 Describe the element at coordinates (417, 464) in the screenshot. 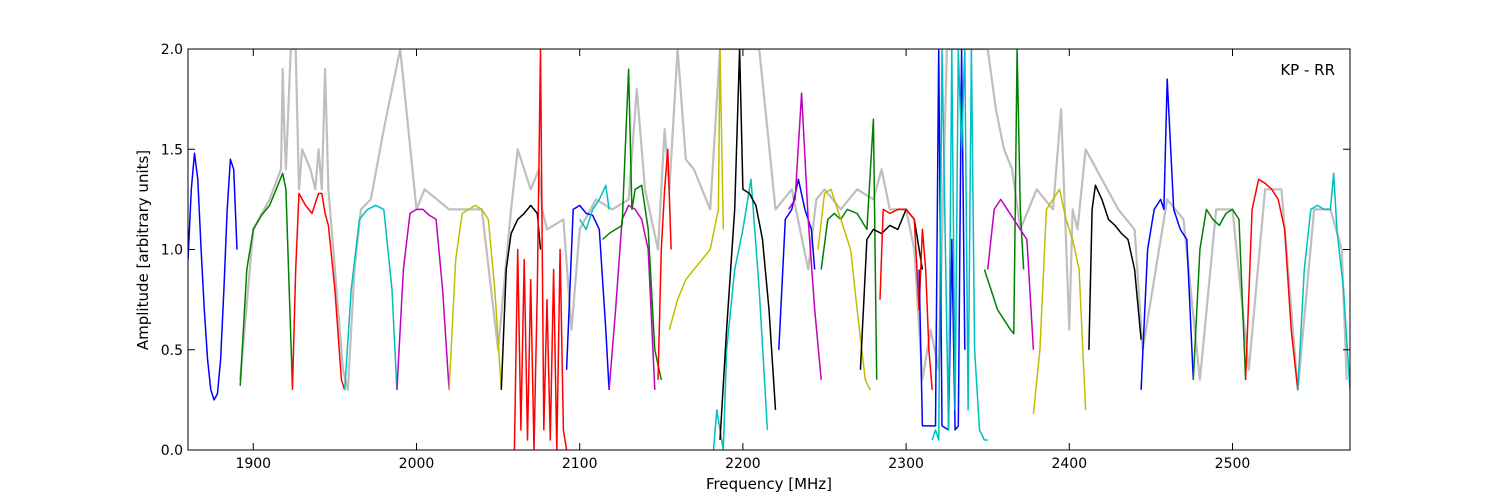

I see `x-tick-label-2000: 2000` at that location.